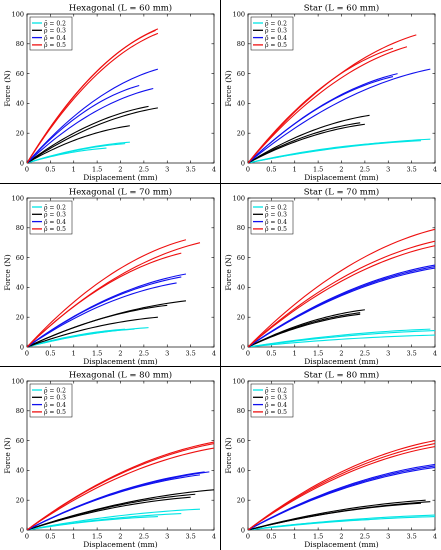 The height and width of the screenshot is (550, 441). Describe the element at coordinates (27, 170) in the screenshot. I see `x-tick-label: 0` at that location.